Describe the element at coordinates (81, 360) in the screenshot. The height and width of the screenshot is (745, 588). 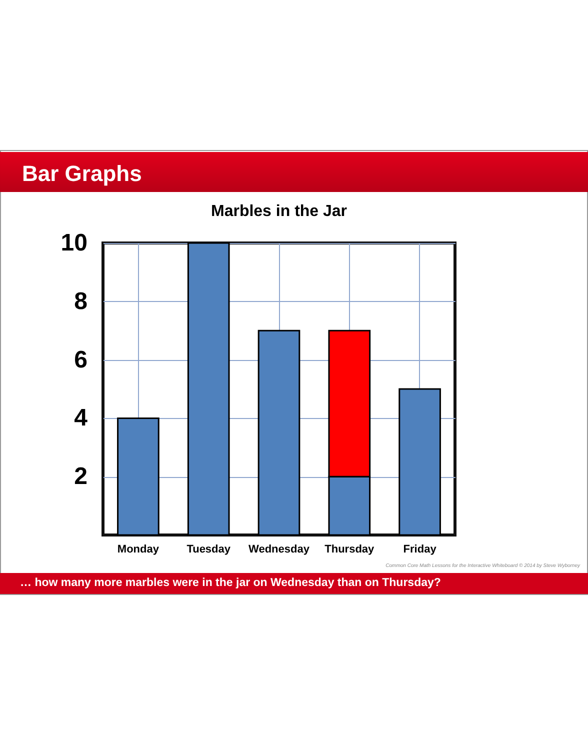
I see `y-tick-label: 6` at that location.